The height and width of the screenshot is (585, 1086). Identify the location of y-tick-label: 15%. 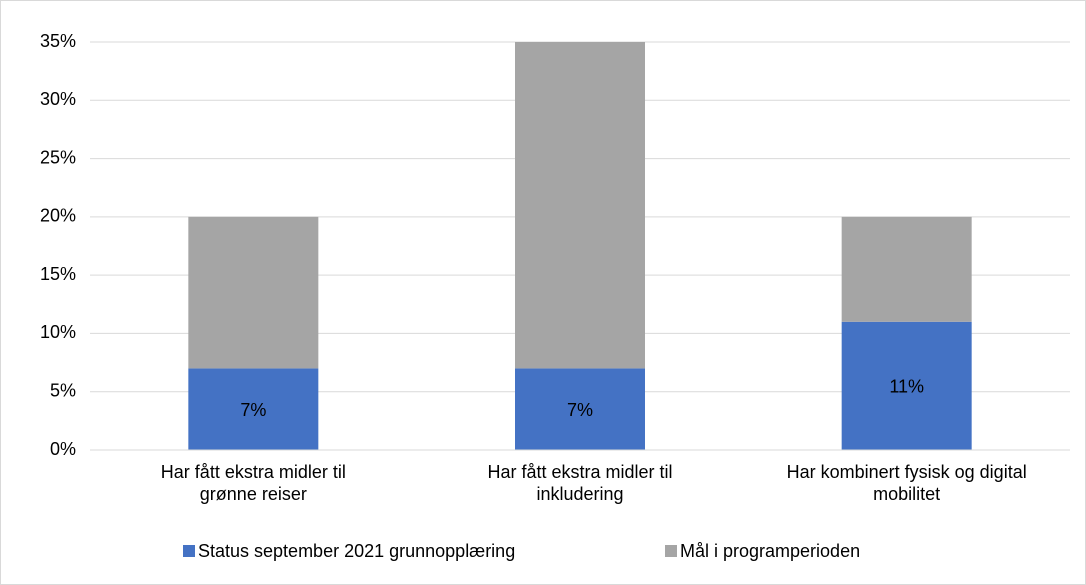
(58, 274).